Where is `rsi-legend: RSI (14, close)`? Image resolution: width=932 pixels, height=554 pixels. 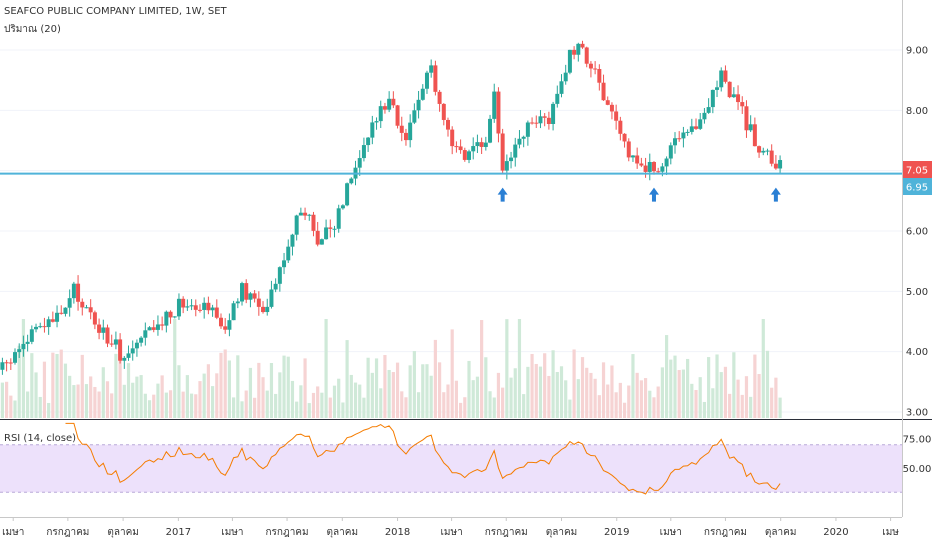 rsi-legend: RSI (14, close) is located at coordinates (40, 438).